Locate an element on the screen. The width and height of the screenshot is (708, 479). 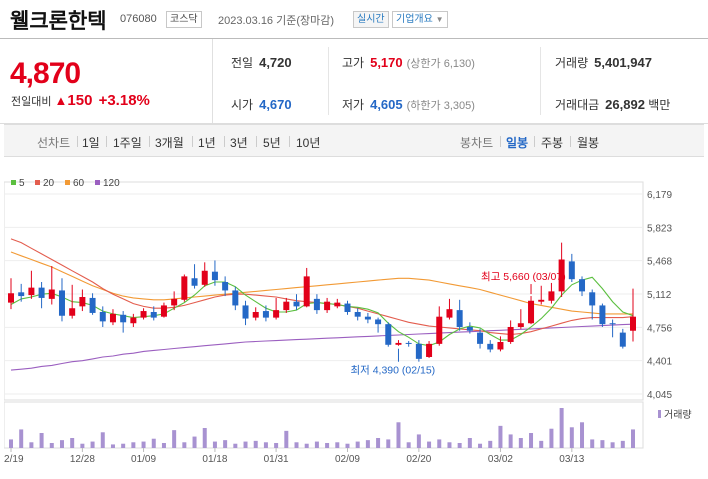
trade-amount: 거래대금 26,892 백만 is located at coordinates (612, 104).